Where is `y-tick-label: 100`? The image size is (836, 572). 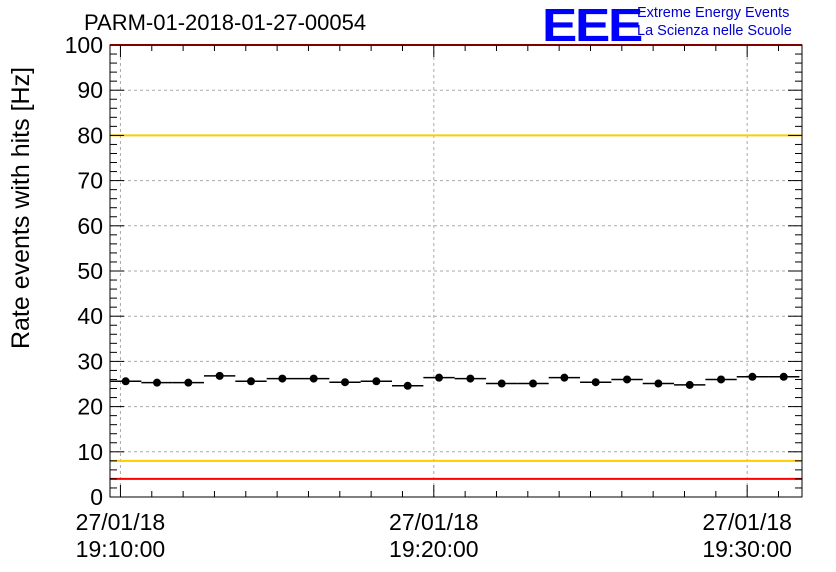 y-tick-label: 100 is located at coordinates (84, 45).